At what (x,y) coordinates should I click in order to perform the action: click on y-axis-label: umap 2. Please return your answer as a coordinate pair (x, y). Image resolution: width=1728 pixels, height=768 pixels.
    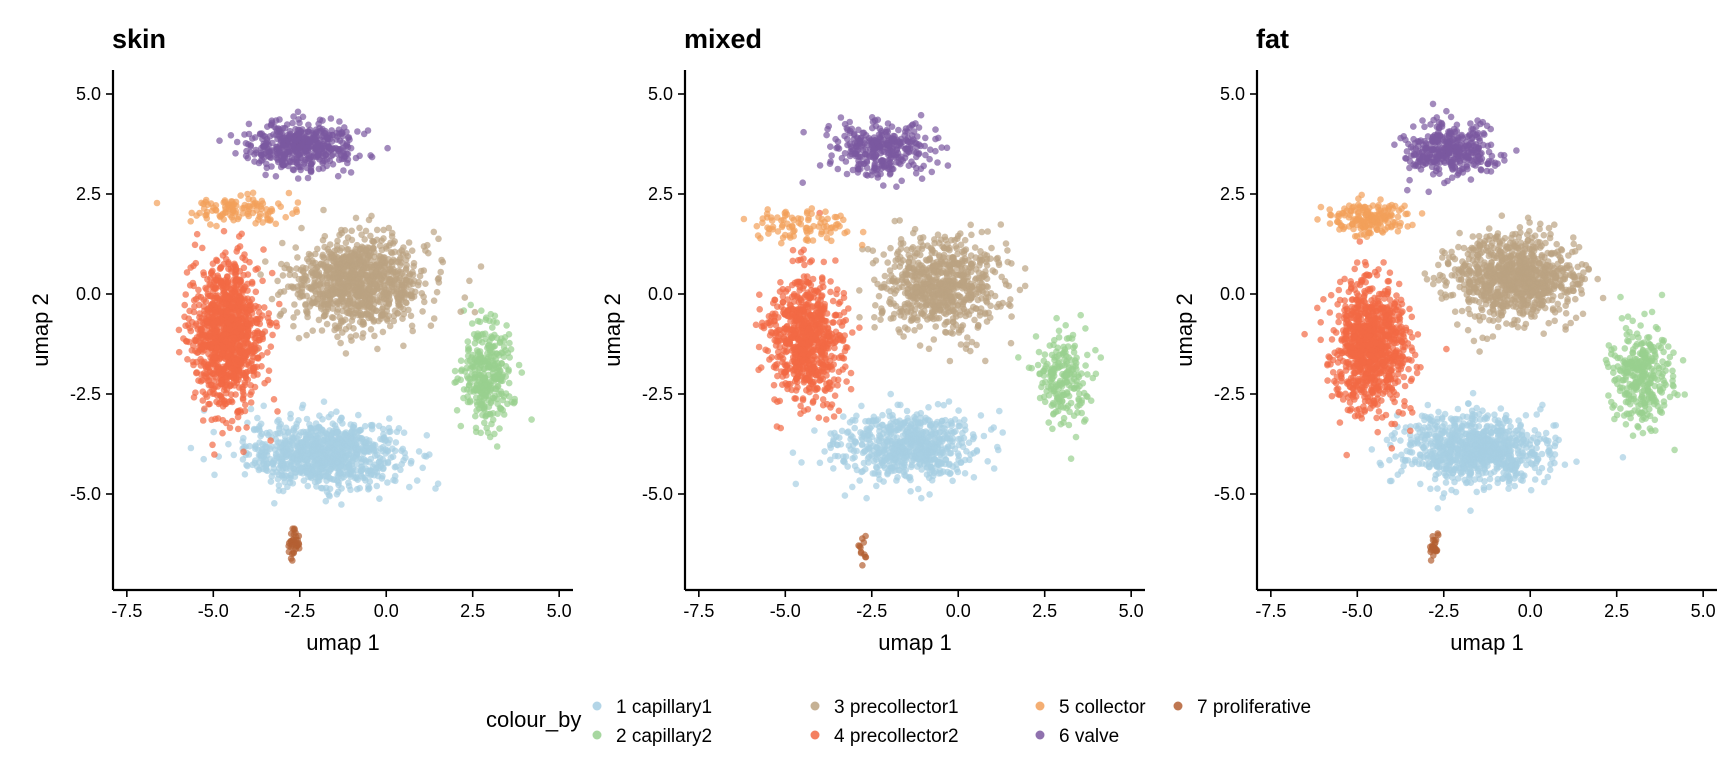
    Looking at the image, I should click on (40, 329).